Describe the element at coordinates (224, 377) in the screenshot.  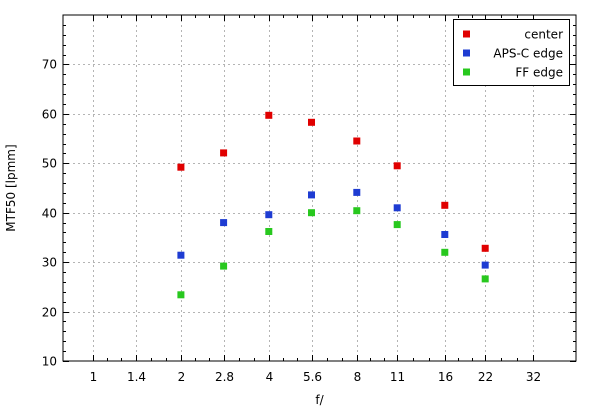
I see `x-tick-label: 2.8` at that location.